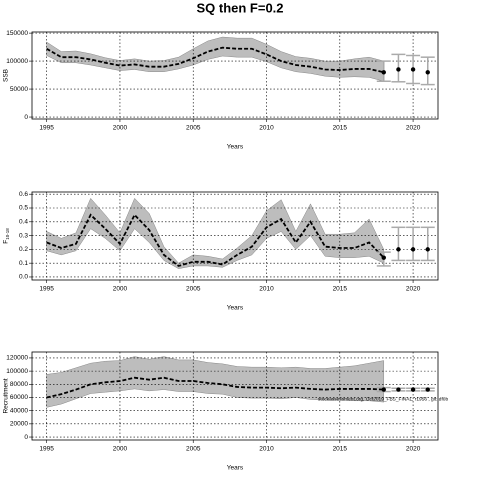 This screenshot has height=480, width=480. What do you see at coordinates (23, 194) in the screenshot?
I see `y-tick-label: 0.6` at bounding box center [23, 194].